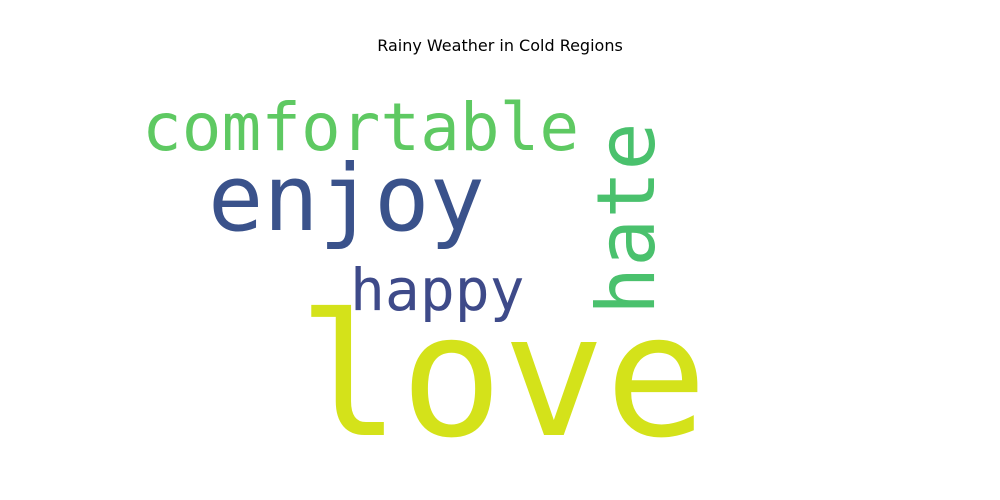 This screenshot has width=1000, height=500. What do you see at coordinates (360, 127) in the screenshot?
I see `word-comfortable: comfortable` at bounding box center [360, 127].